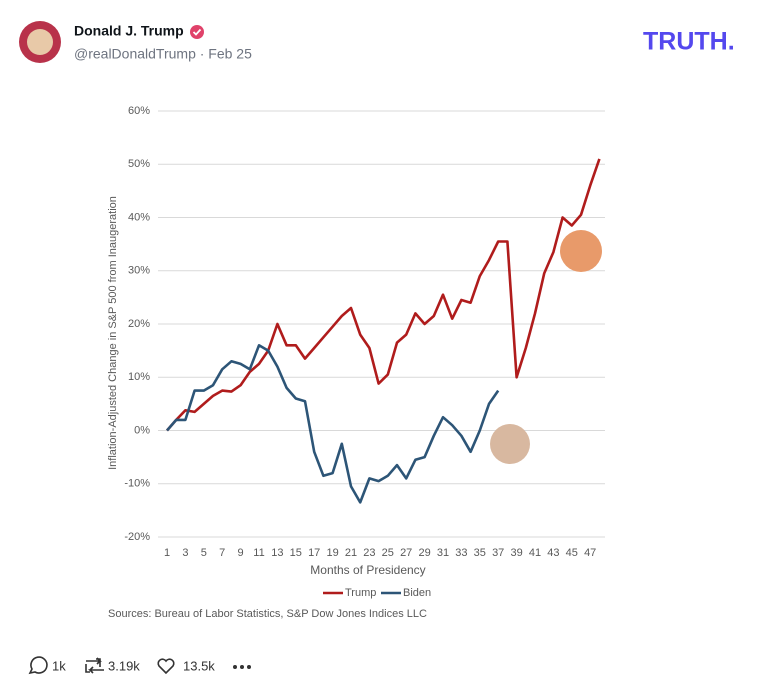  I want to click on verified-badge, so click(197, 32).